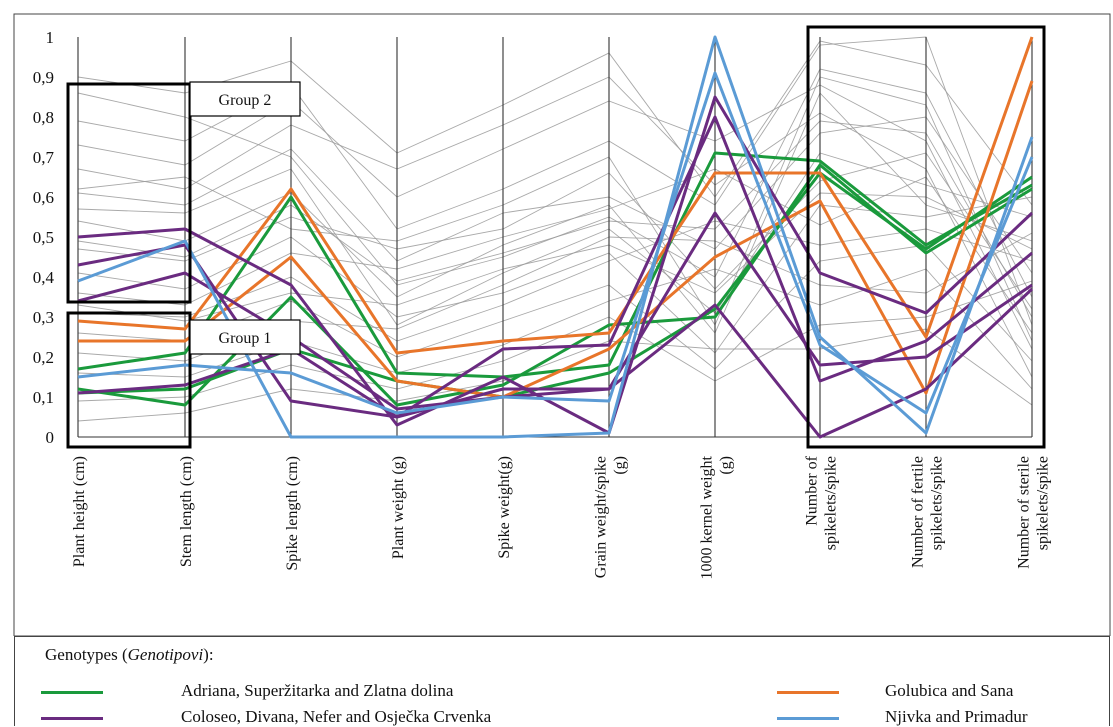 This screenshot has width=1113, height=727. Describe the element at coordinates (44, 277) in the screenshot. I see `y-tick-label: 0,4` at that location.